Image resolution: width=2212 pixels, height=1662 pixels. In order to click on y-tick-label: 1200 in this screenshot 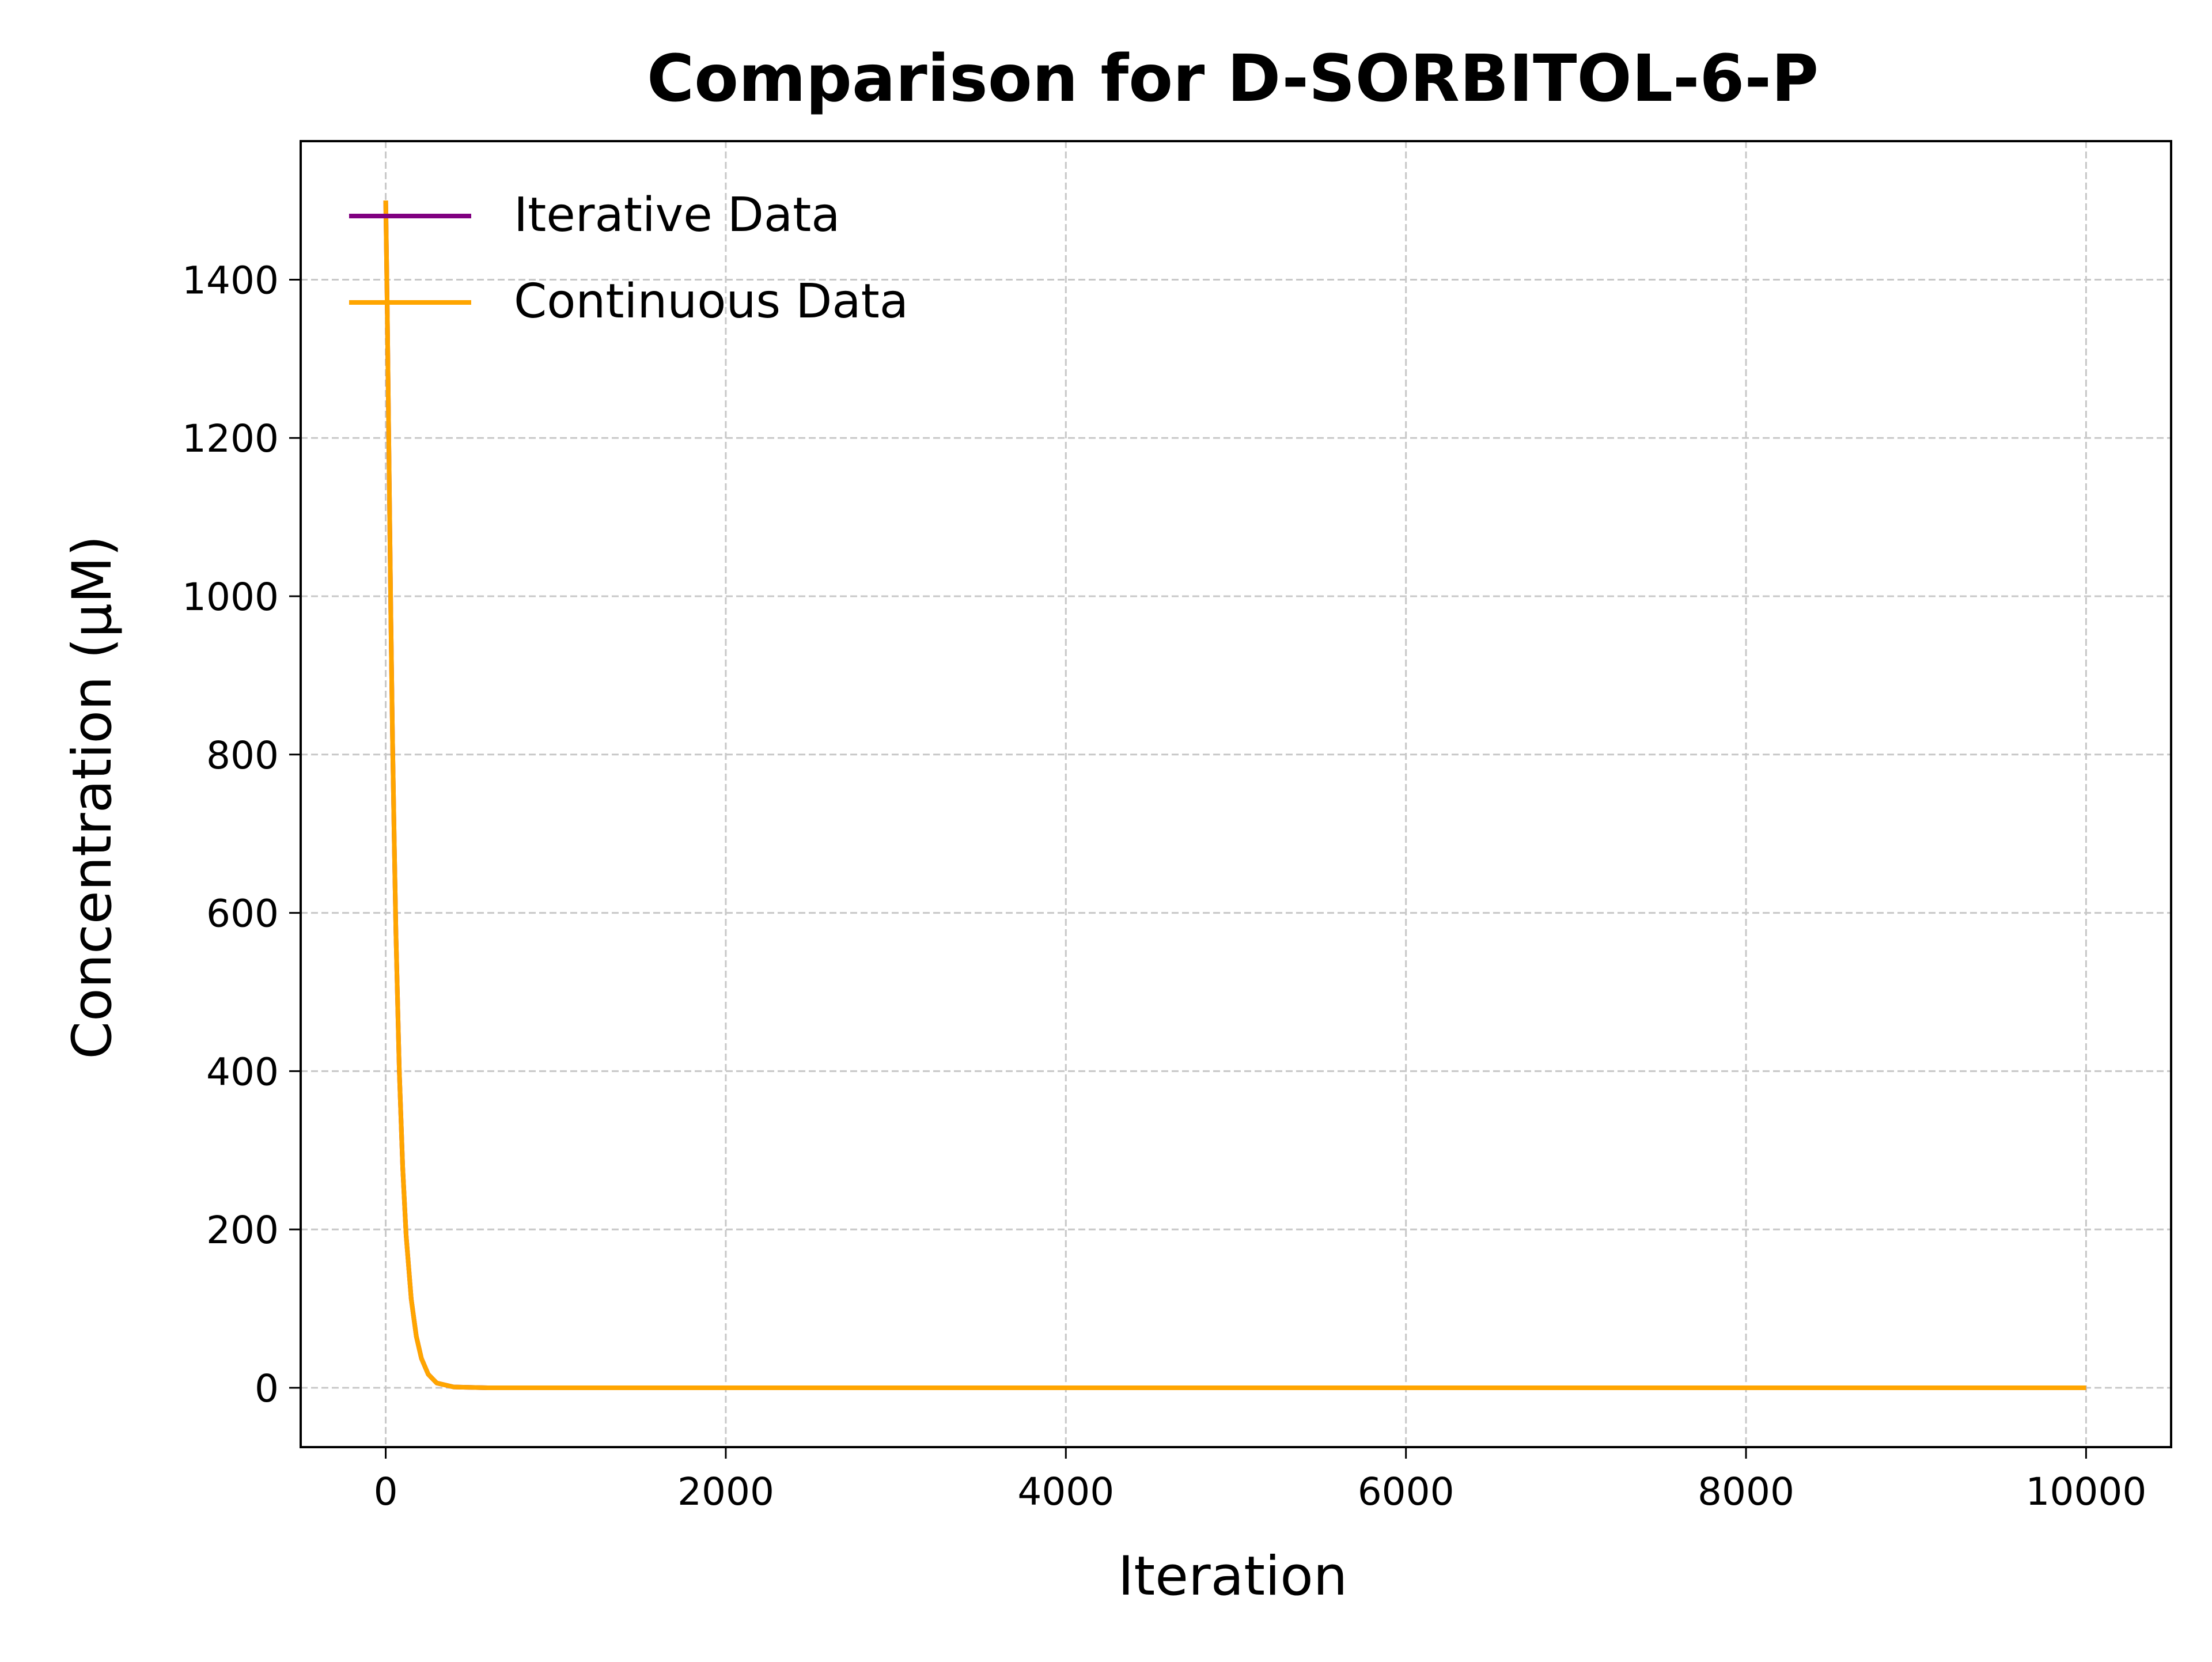, I will do `click(230, 439)`.